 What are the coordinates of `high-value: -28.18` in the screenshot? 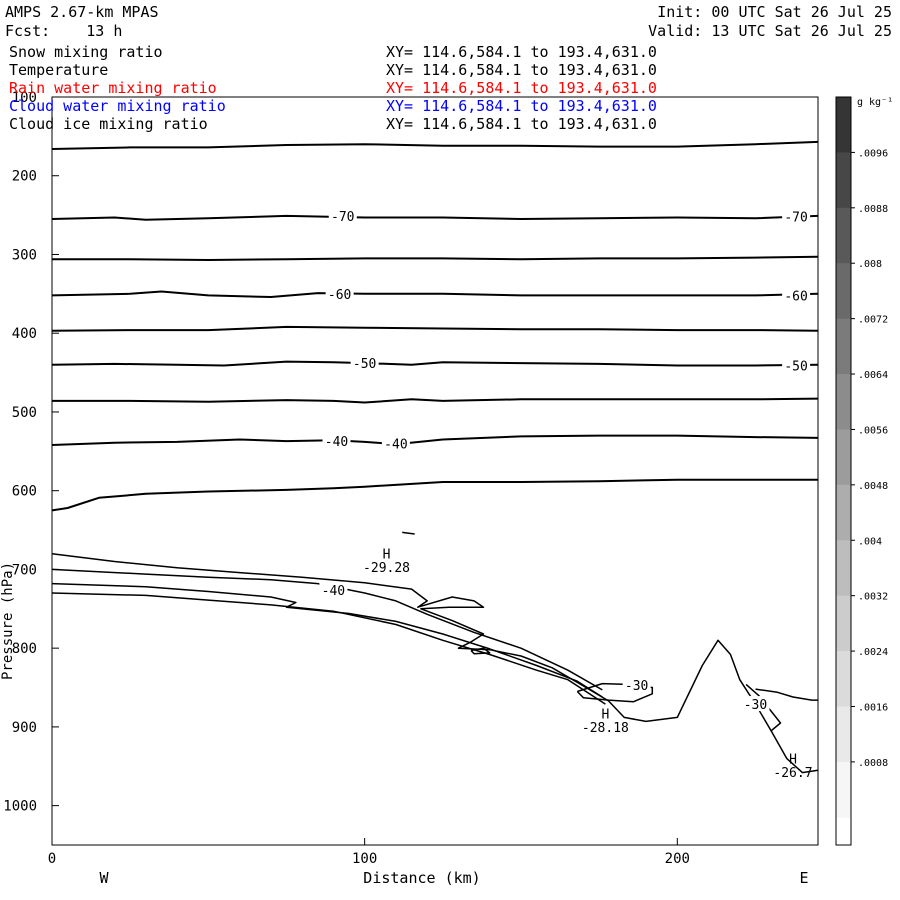 It's located at (605, 728).